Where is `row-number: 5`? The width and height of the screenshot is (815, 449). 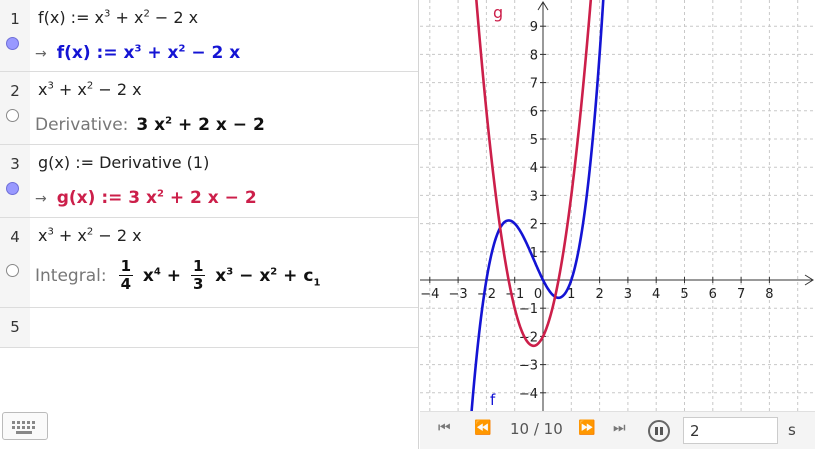
row-number: 5 is located at coordinates (15, 327).